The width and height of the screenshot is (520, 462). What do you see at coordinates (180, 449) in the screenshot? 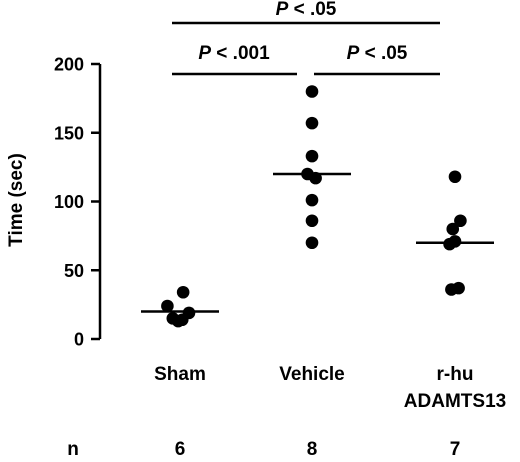
I see `n-value: 6` at bounding box center [180, 449].